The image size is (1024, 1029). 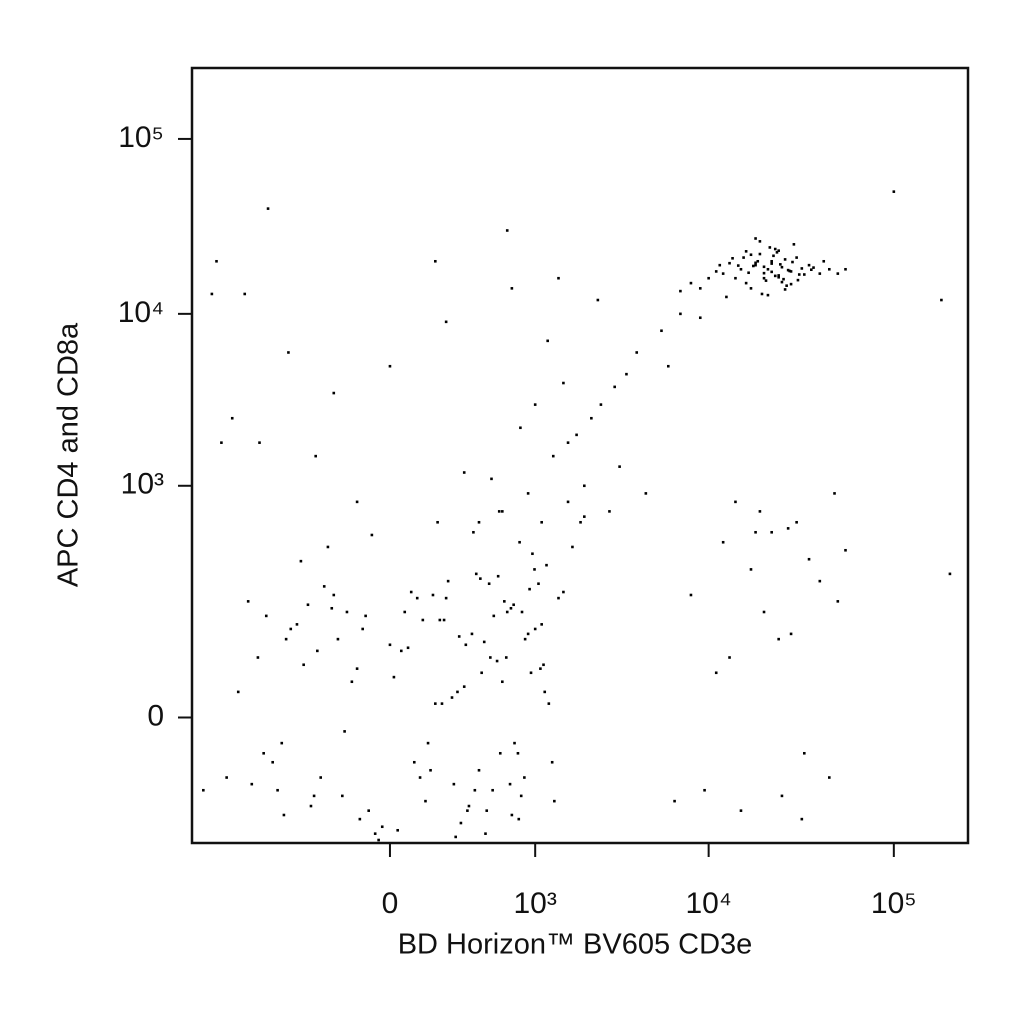 What do you see at coordinates (155, 715) in the screenshot?
I see `y-tick-label: 0` at bounding box center [155, 715].